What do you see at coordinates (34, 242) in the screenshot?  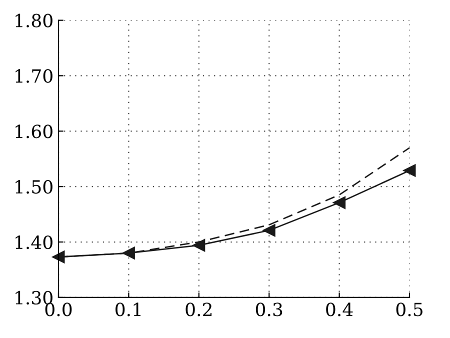 I see `y-tick-label: 1.40` at bounding box center [34, 242].